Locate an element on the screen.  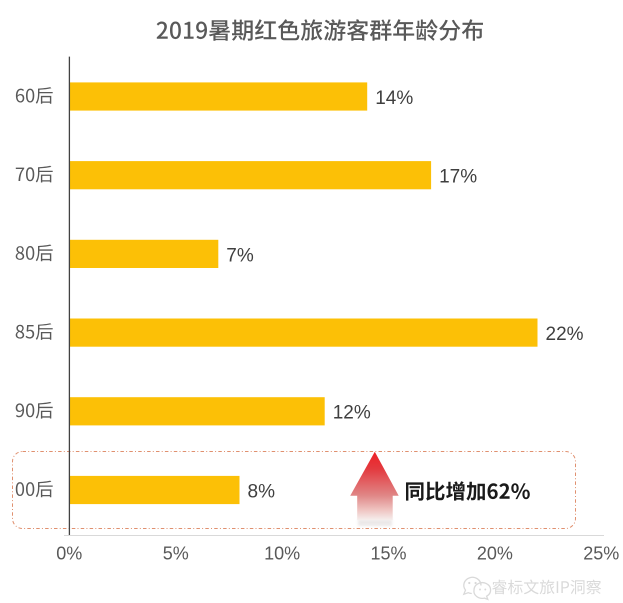
svg-text: 15% is located at coordinates (388, 554).